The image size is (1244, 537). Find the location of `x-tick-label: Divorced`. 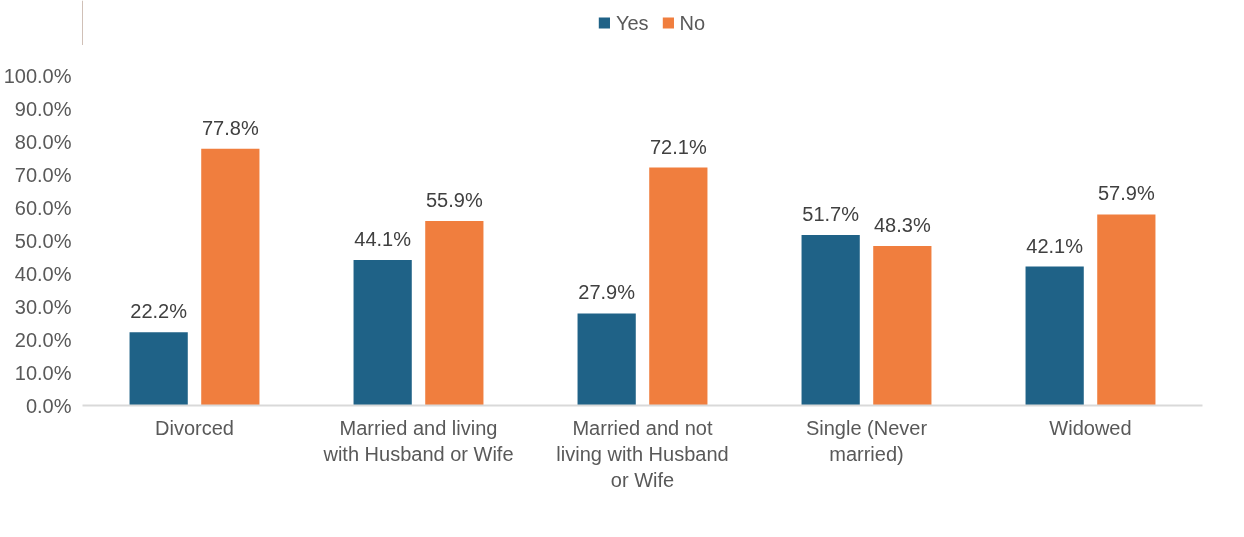

x-tick-label: Divorced is located at coordinates (194, 427).